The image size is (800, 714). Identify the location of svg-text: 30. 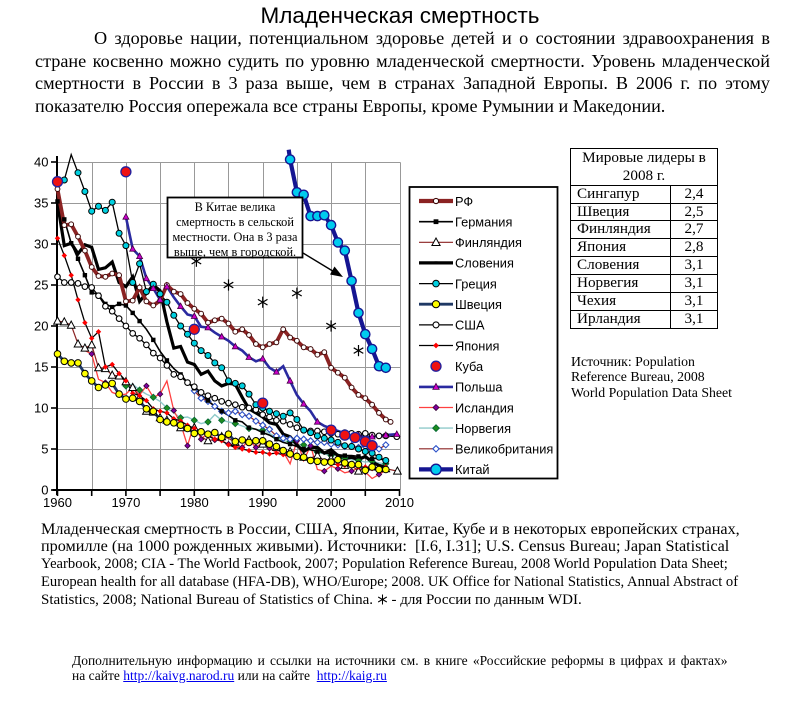
(41, 244).